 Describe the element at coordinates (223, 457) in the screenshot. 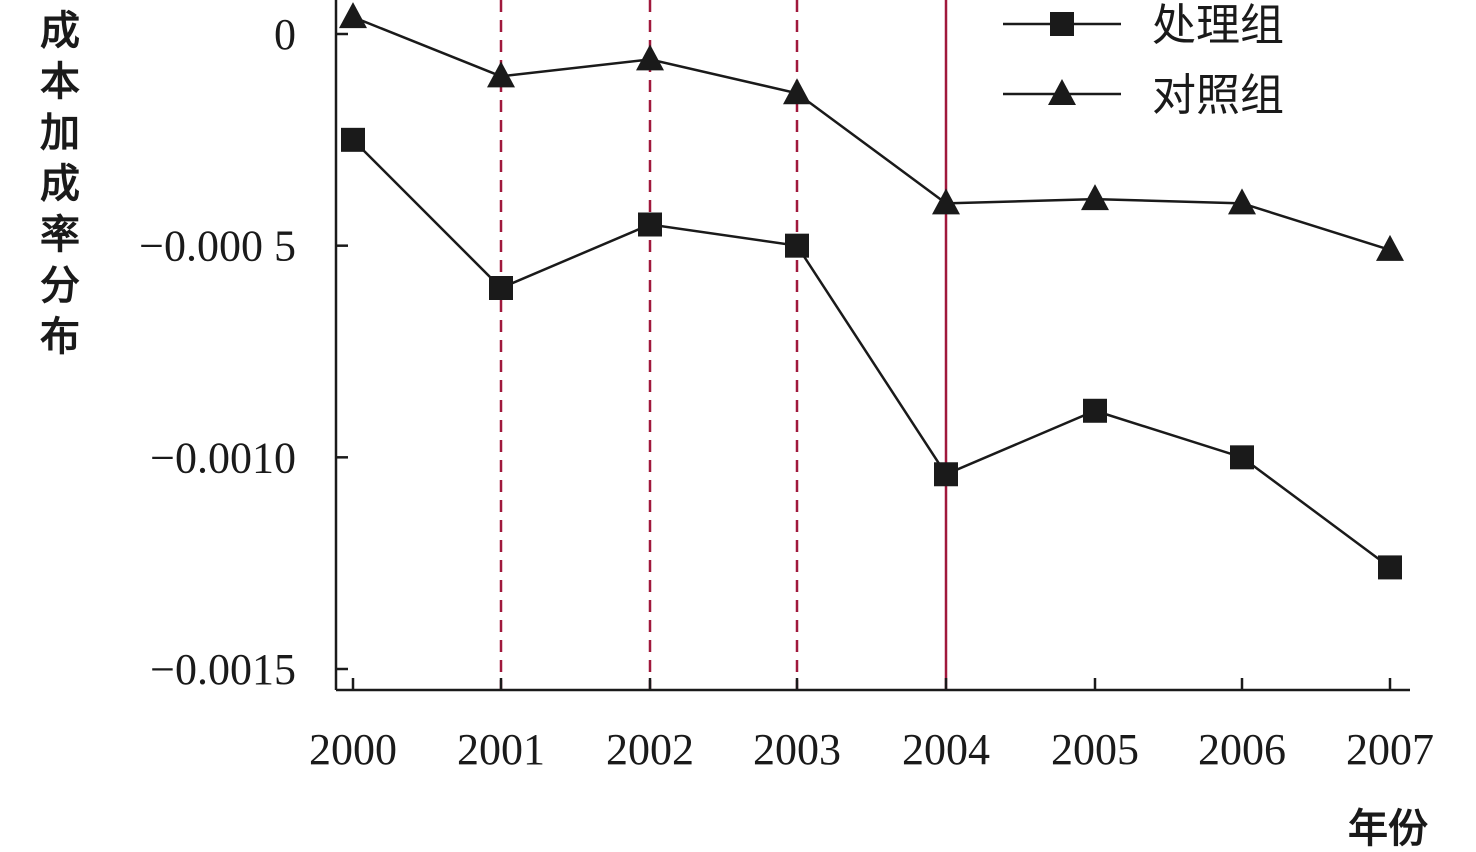

I see `y-tick-label: −0.0010` at that location.